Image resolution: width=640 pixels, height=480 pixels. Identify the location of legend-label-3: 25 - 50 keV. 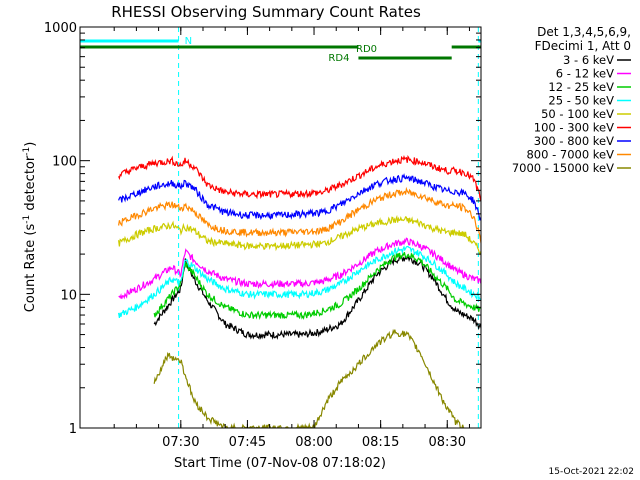
(581, 101).